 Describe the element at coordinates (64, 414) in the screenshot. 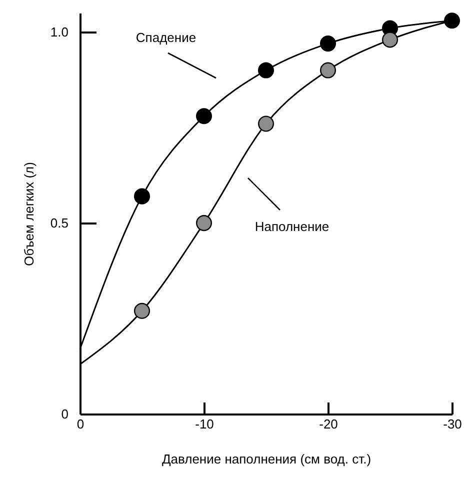

I see `y-tick-label: 0` at that location.